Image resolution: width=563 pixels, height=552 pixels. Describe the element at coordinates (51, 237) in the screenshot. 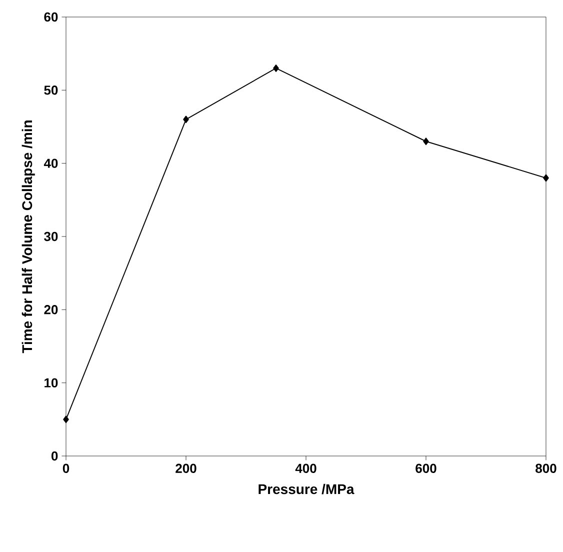

I see `y-tick-label: 30` at that location.